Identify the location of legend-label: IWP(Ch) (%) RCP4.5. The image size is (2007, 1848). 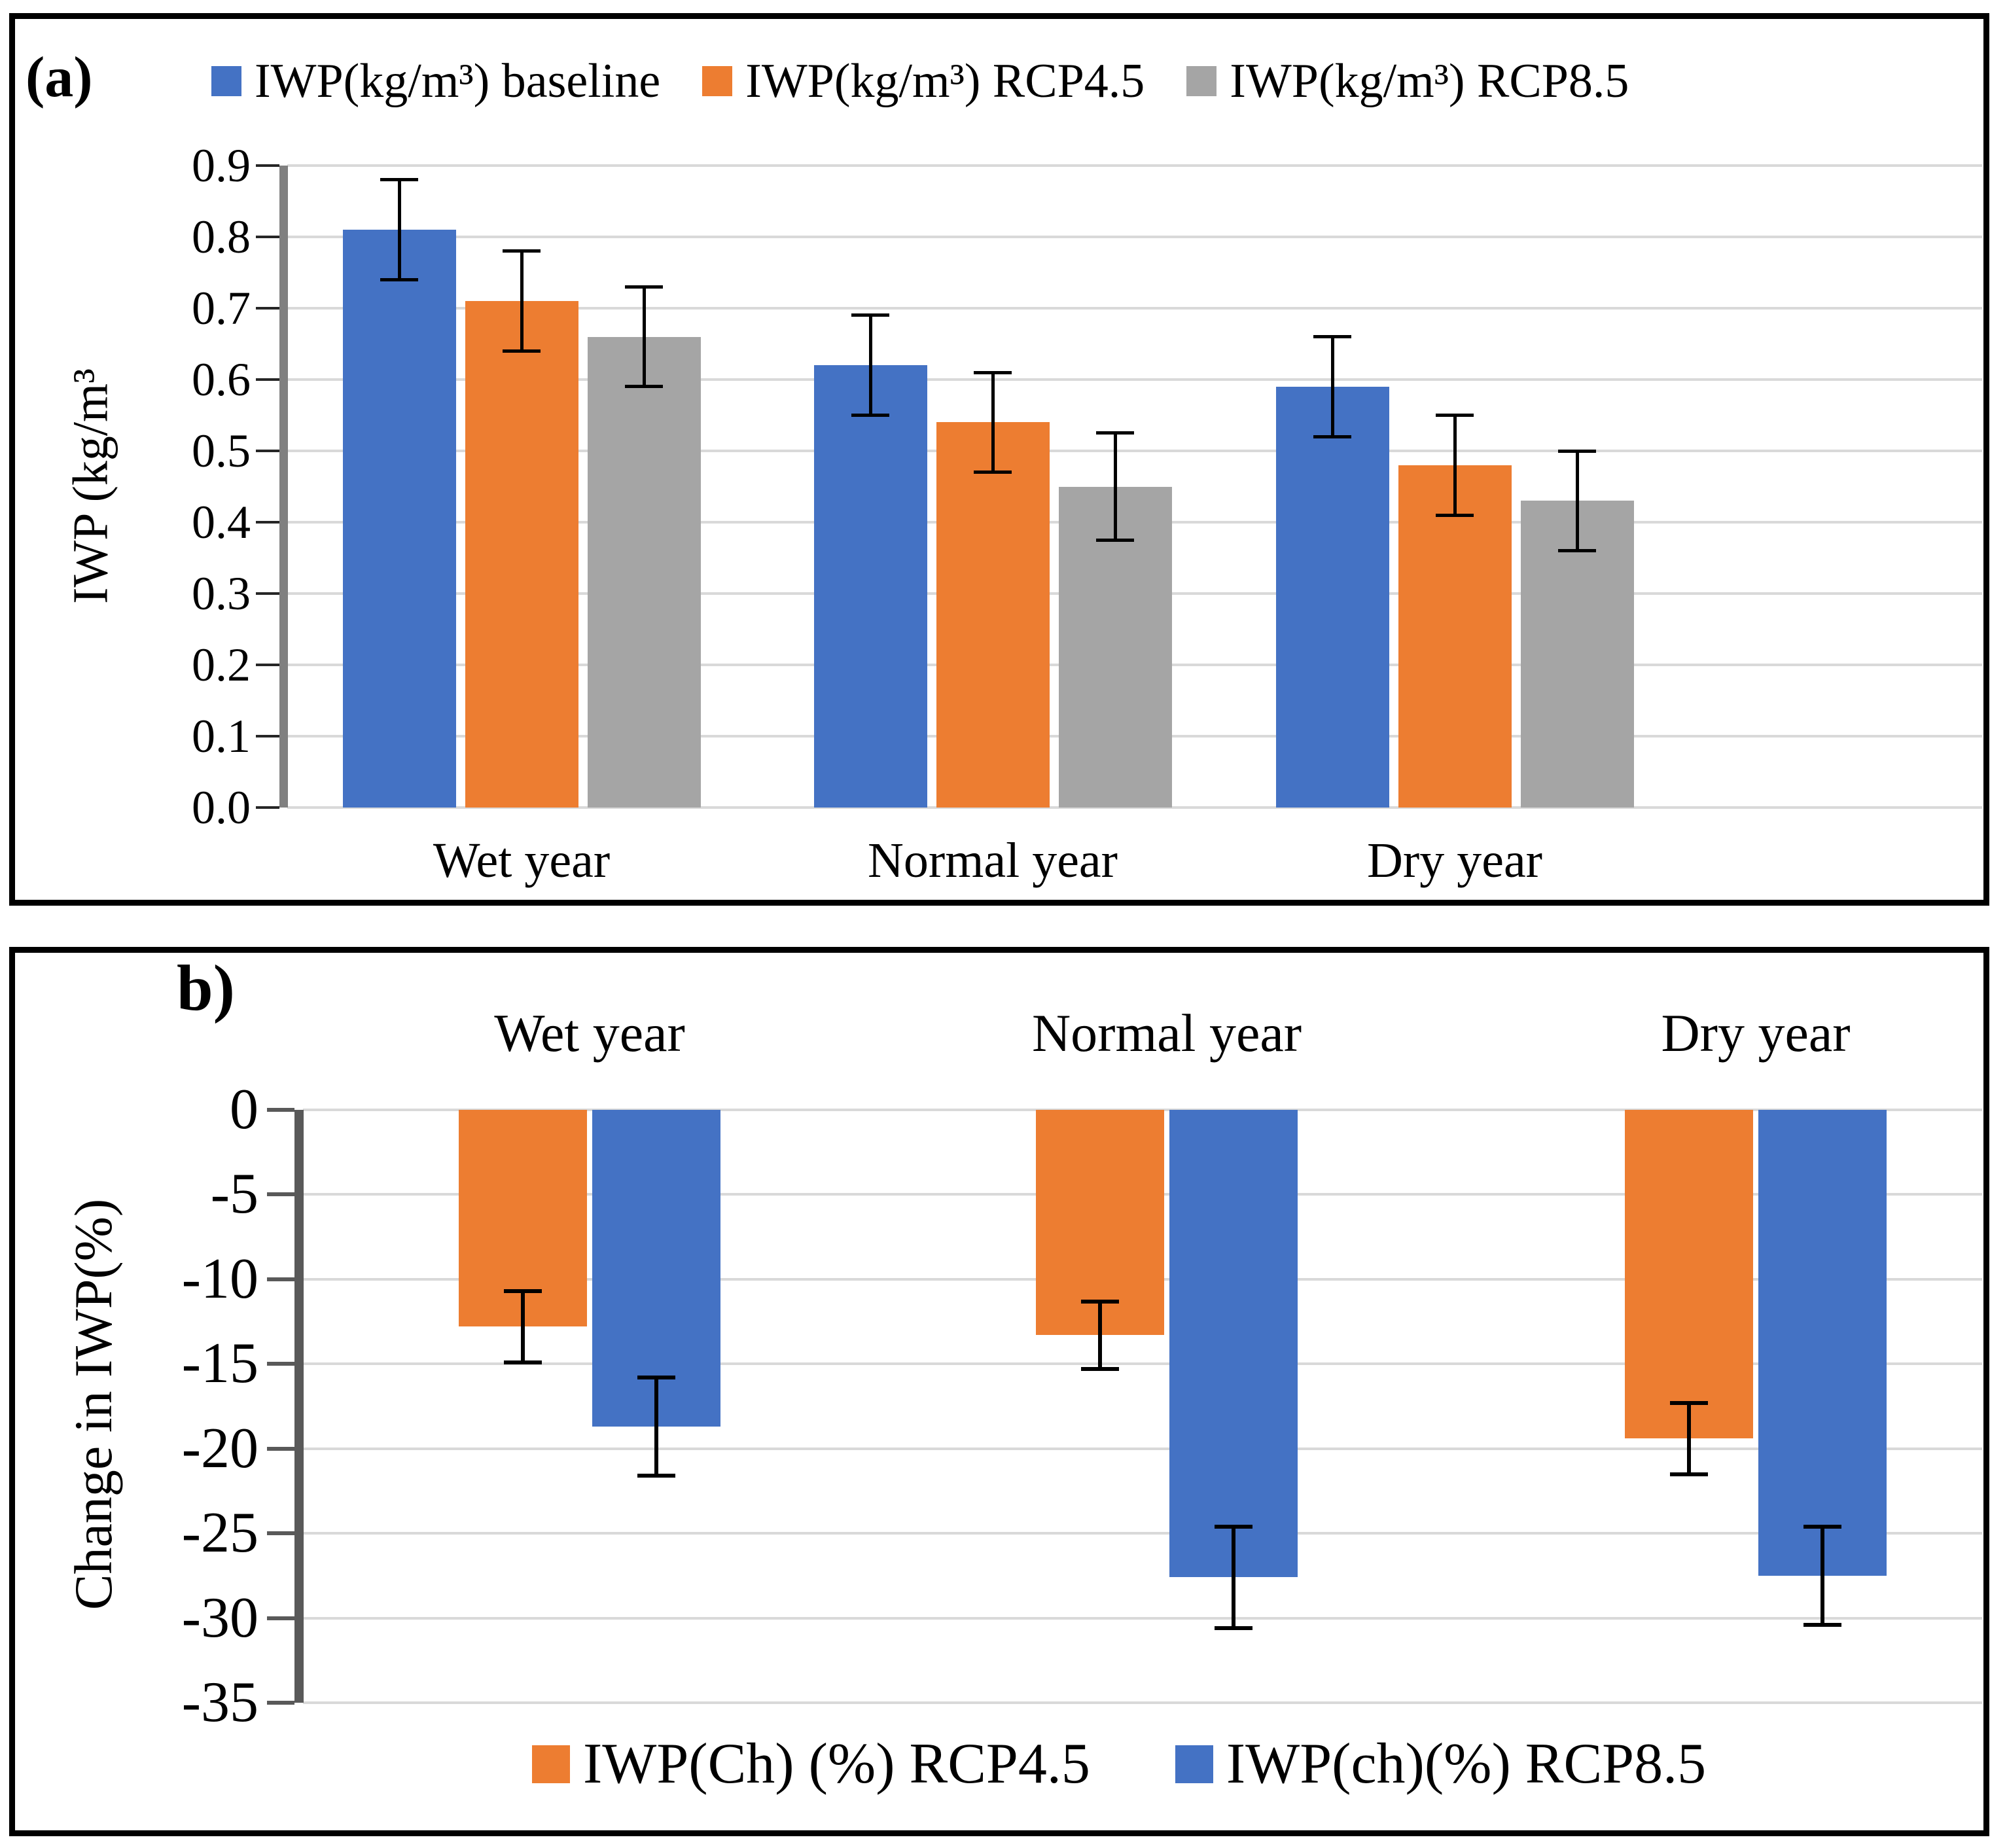
(836, 1764).